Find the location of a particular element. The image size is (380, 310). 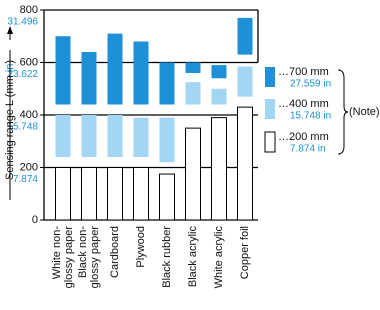

x-tick-label: White non- is located at coordinates (57, 253).